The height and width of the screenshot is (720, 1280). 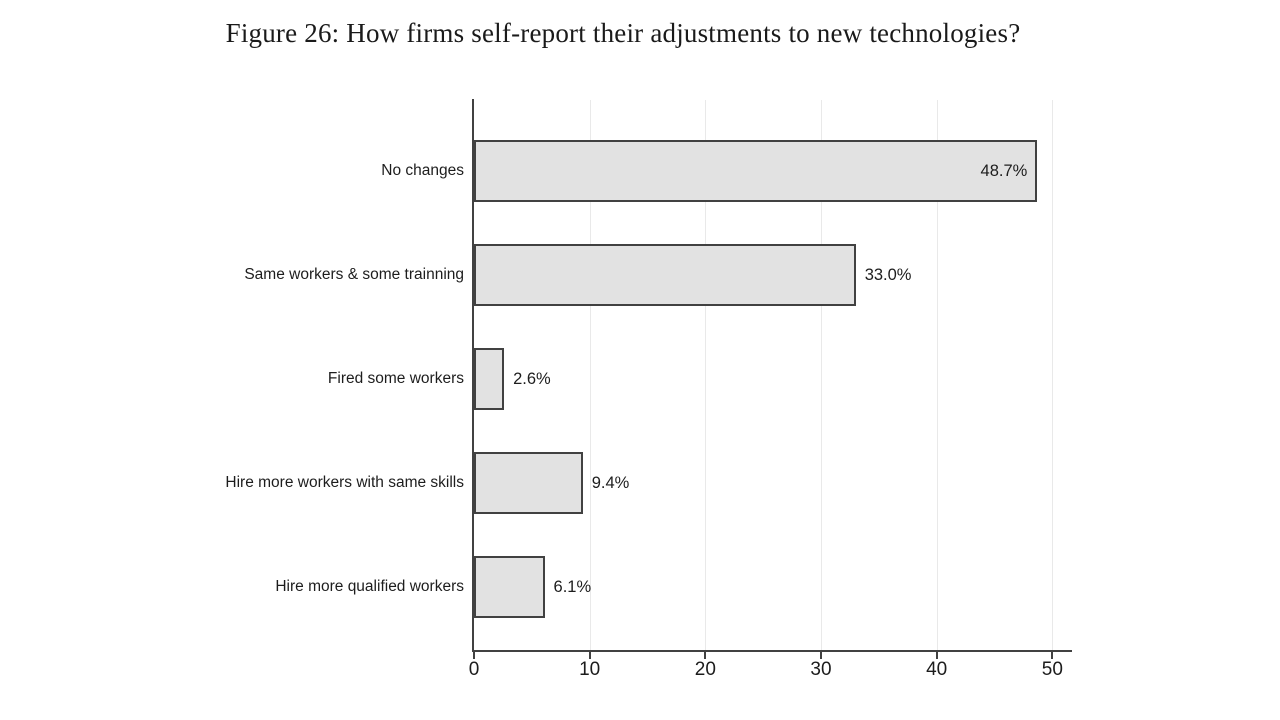 What do you see at coordinates (474, 669) in the screenshot?
I see `x-tick-label: 0` at bounding box center [474, 669].